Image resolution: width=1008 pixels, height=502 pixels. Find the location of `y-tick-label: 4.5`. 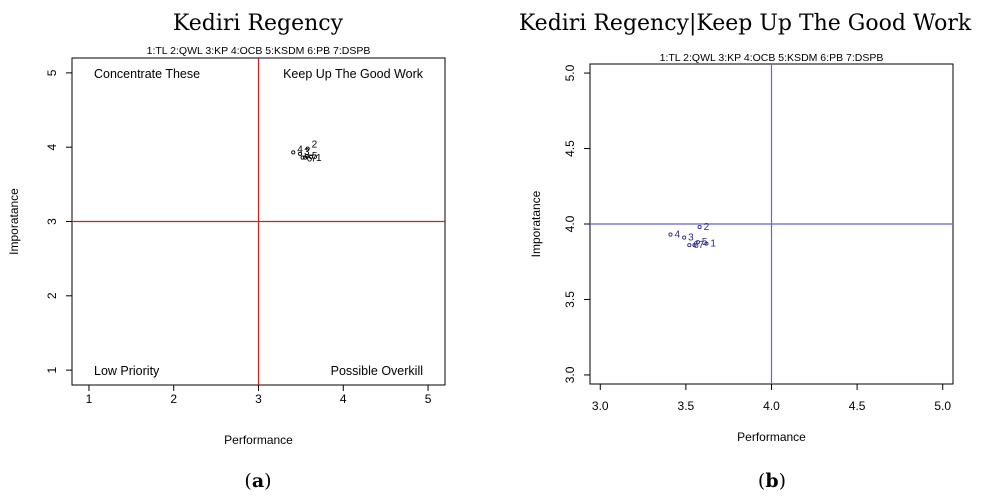

y-tick-label: 4.5 is located at coordinates (570, 148).